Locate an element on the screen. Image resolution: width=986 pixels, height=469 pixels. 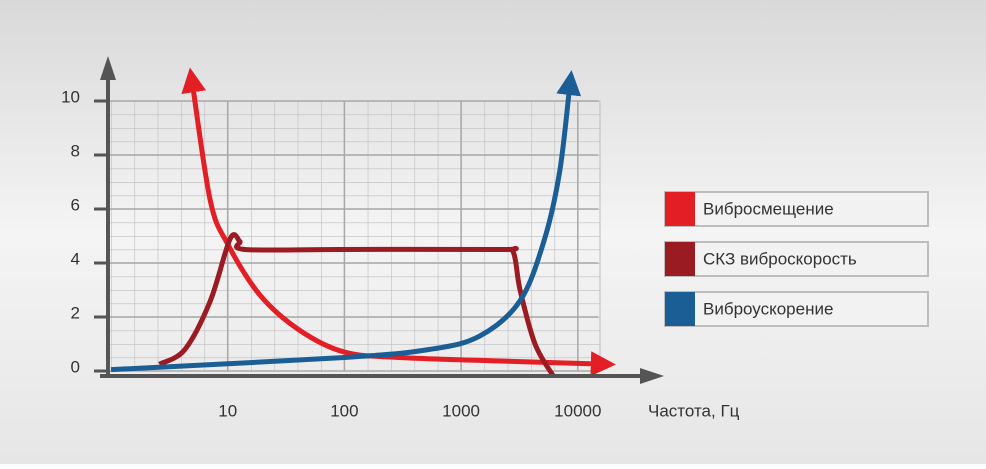
x-tick-label: 10000 is located at coordinates (577, 410).